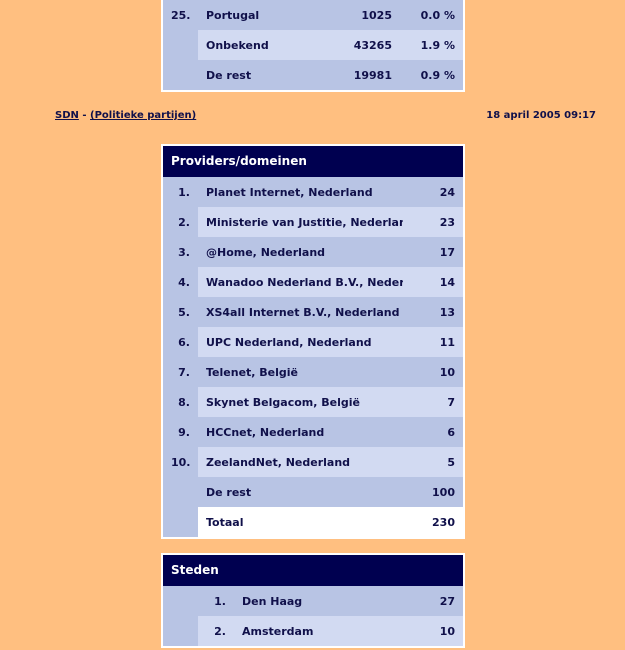 Image resolution: width=625 pixels, height=650 pixels. I want to click on rank: 3., so click(180, 252).